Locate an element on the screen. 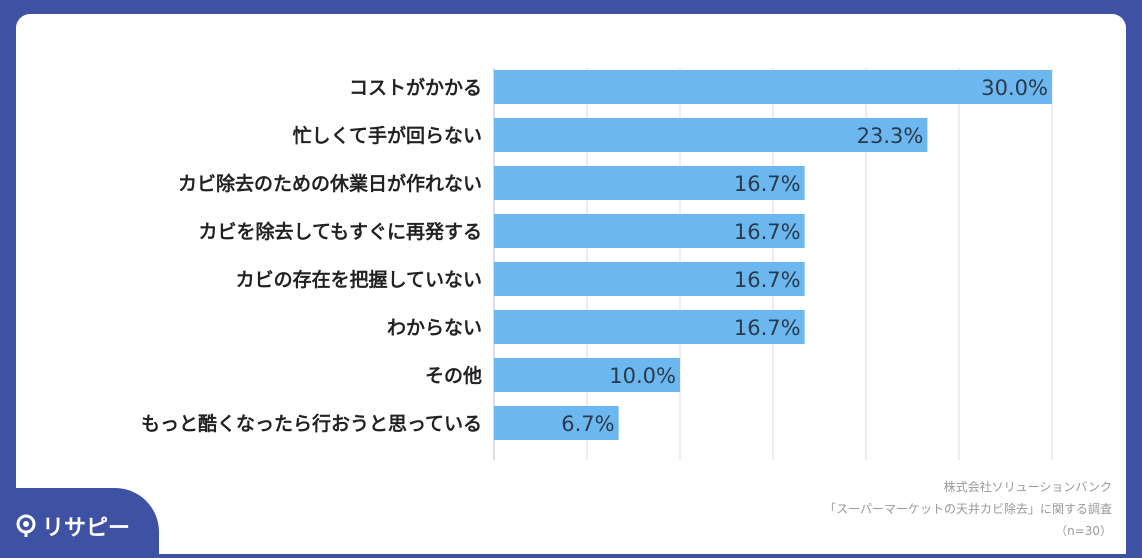  category-label: その他 is located at coordinates (453, 375).